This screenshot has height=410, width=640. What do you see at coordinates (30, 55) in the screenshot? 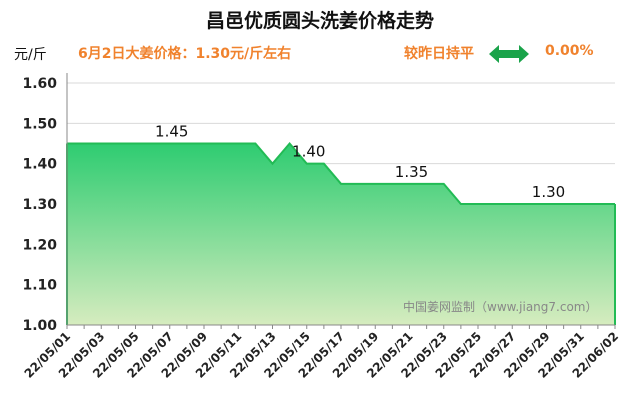
I see `y-axis-unit: 元/斤` at bounding box center [30, 55].